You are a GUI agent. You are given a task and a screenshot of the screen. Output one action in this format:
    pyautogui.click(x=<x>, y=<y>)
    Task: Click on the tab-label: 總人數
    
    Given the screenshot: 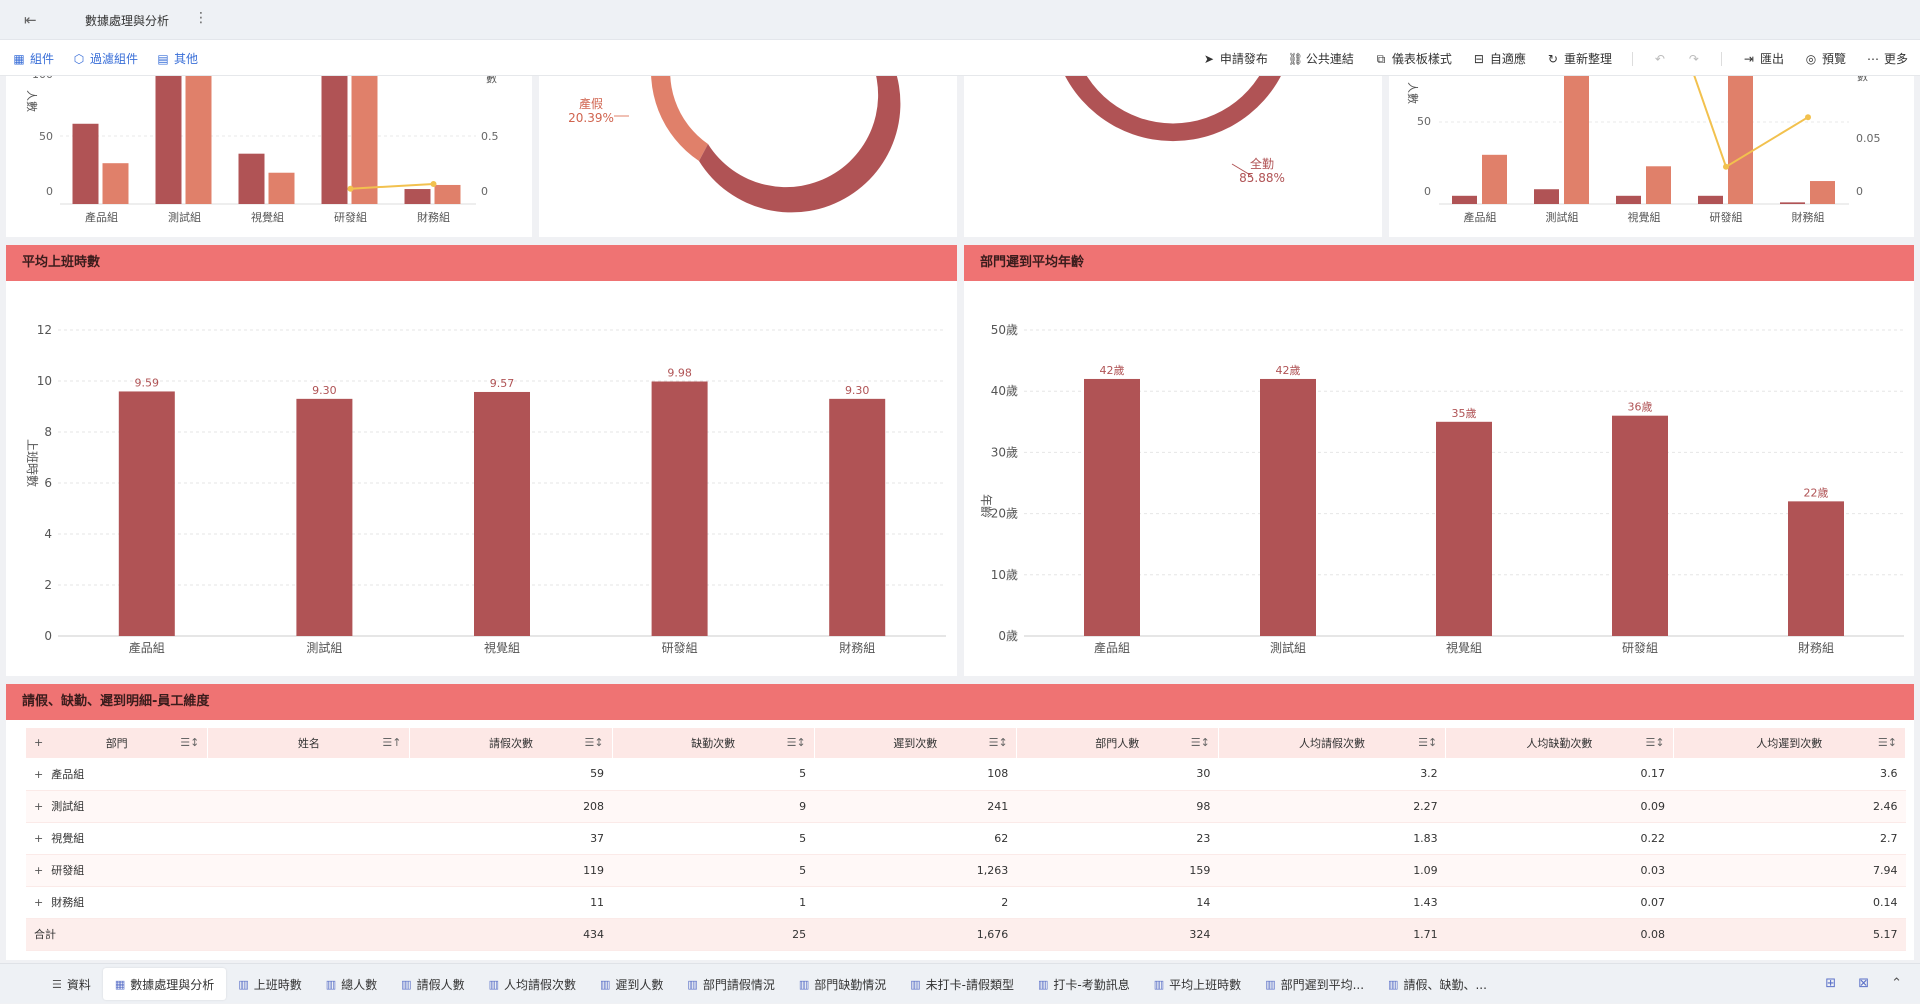 What is the action you would take?
    pyautogui.click(x=359, y=984)
    